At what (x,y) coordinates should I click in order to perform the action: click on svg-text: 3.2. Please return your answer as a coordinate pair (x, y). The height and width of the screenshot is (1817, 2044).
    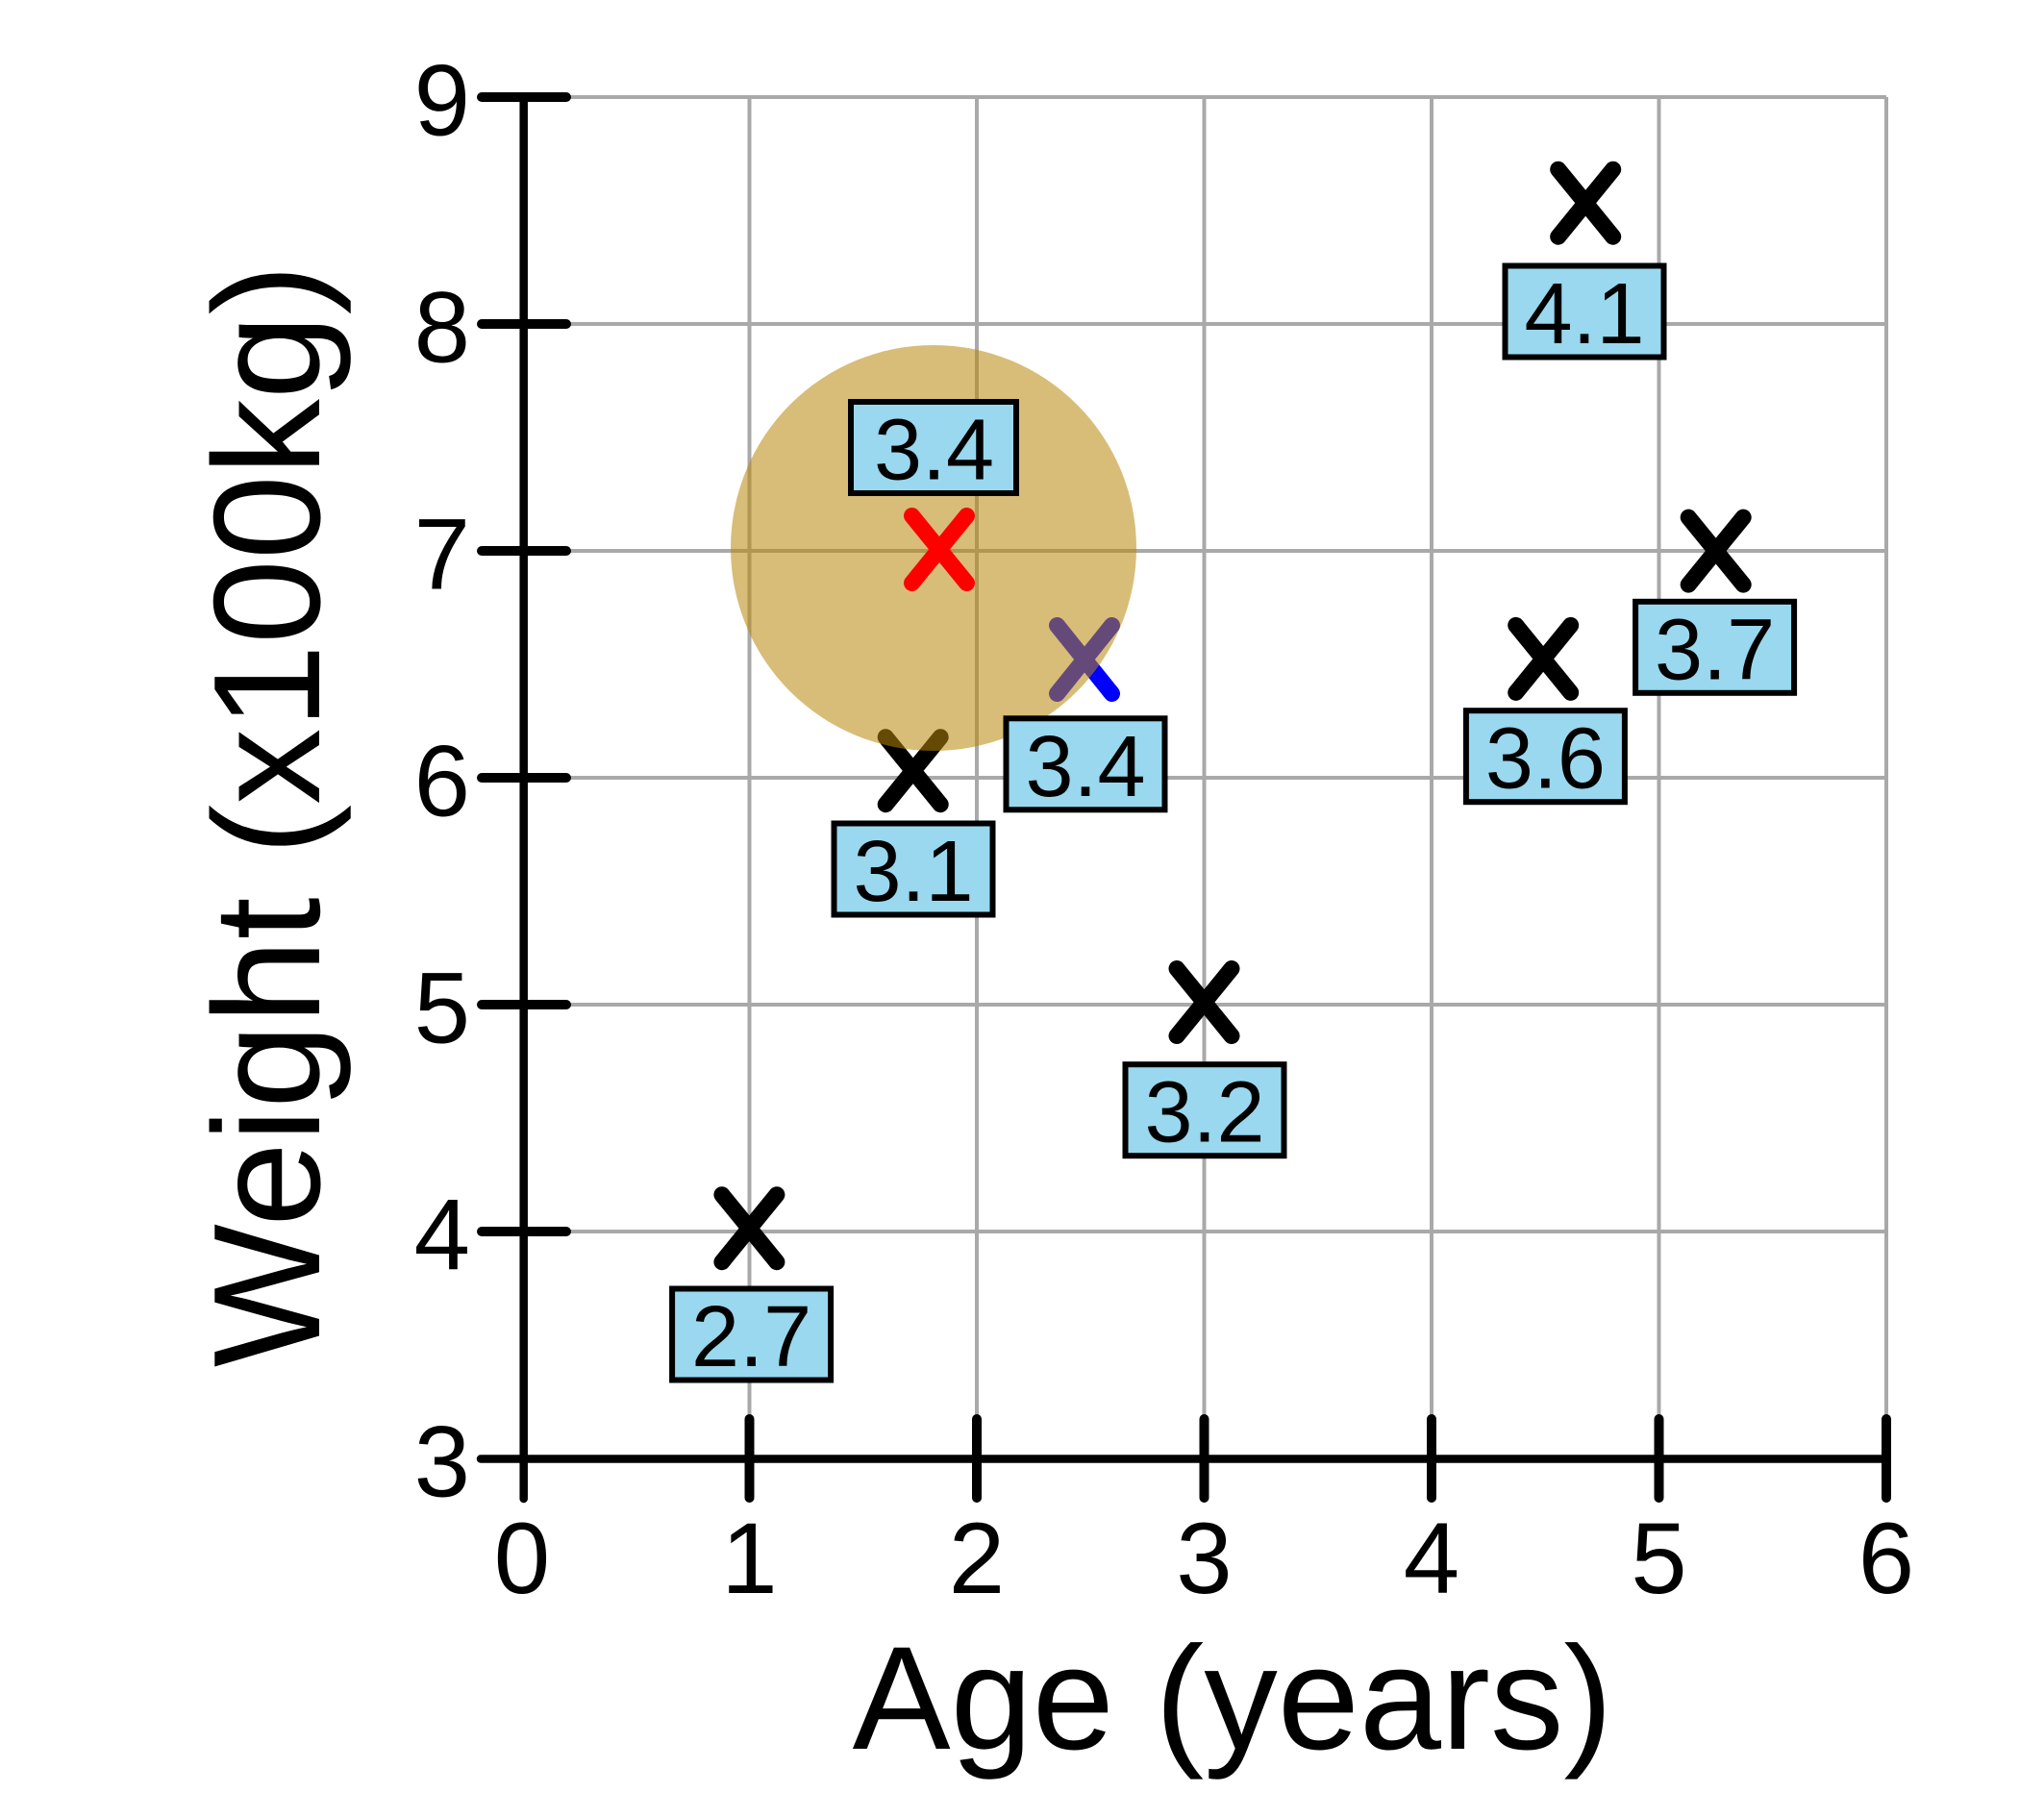
    Looking at the image, I should click on (1204, 1113).